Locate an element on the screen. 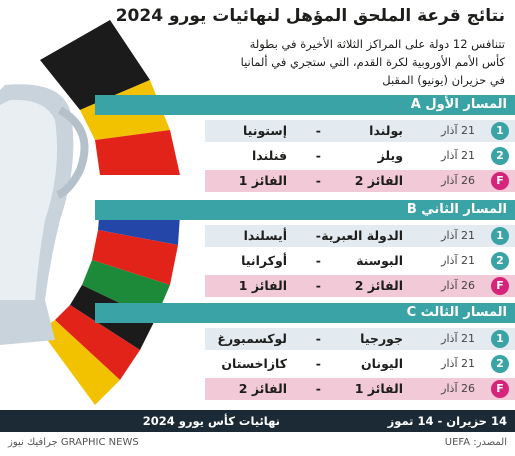  home-team: الفائز 1 is located at coordinates (378, 388).